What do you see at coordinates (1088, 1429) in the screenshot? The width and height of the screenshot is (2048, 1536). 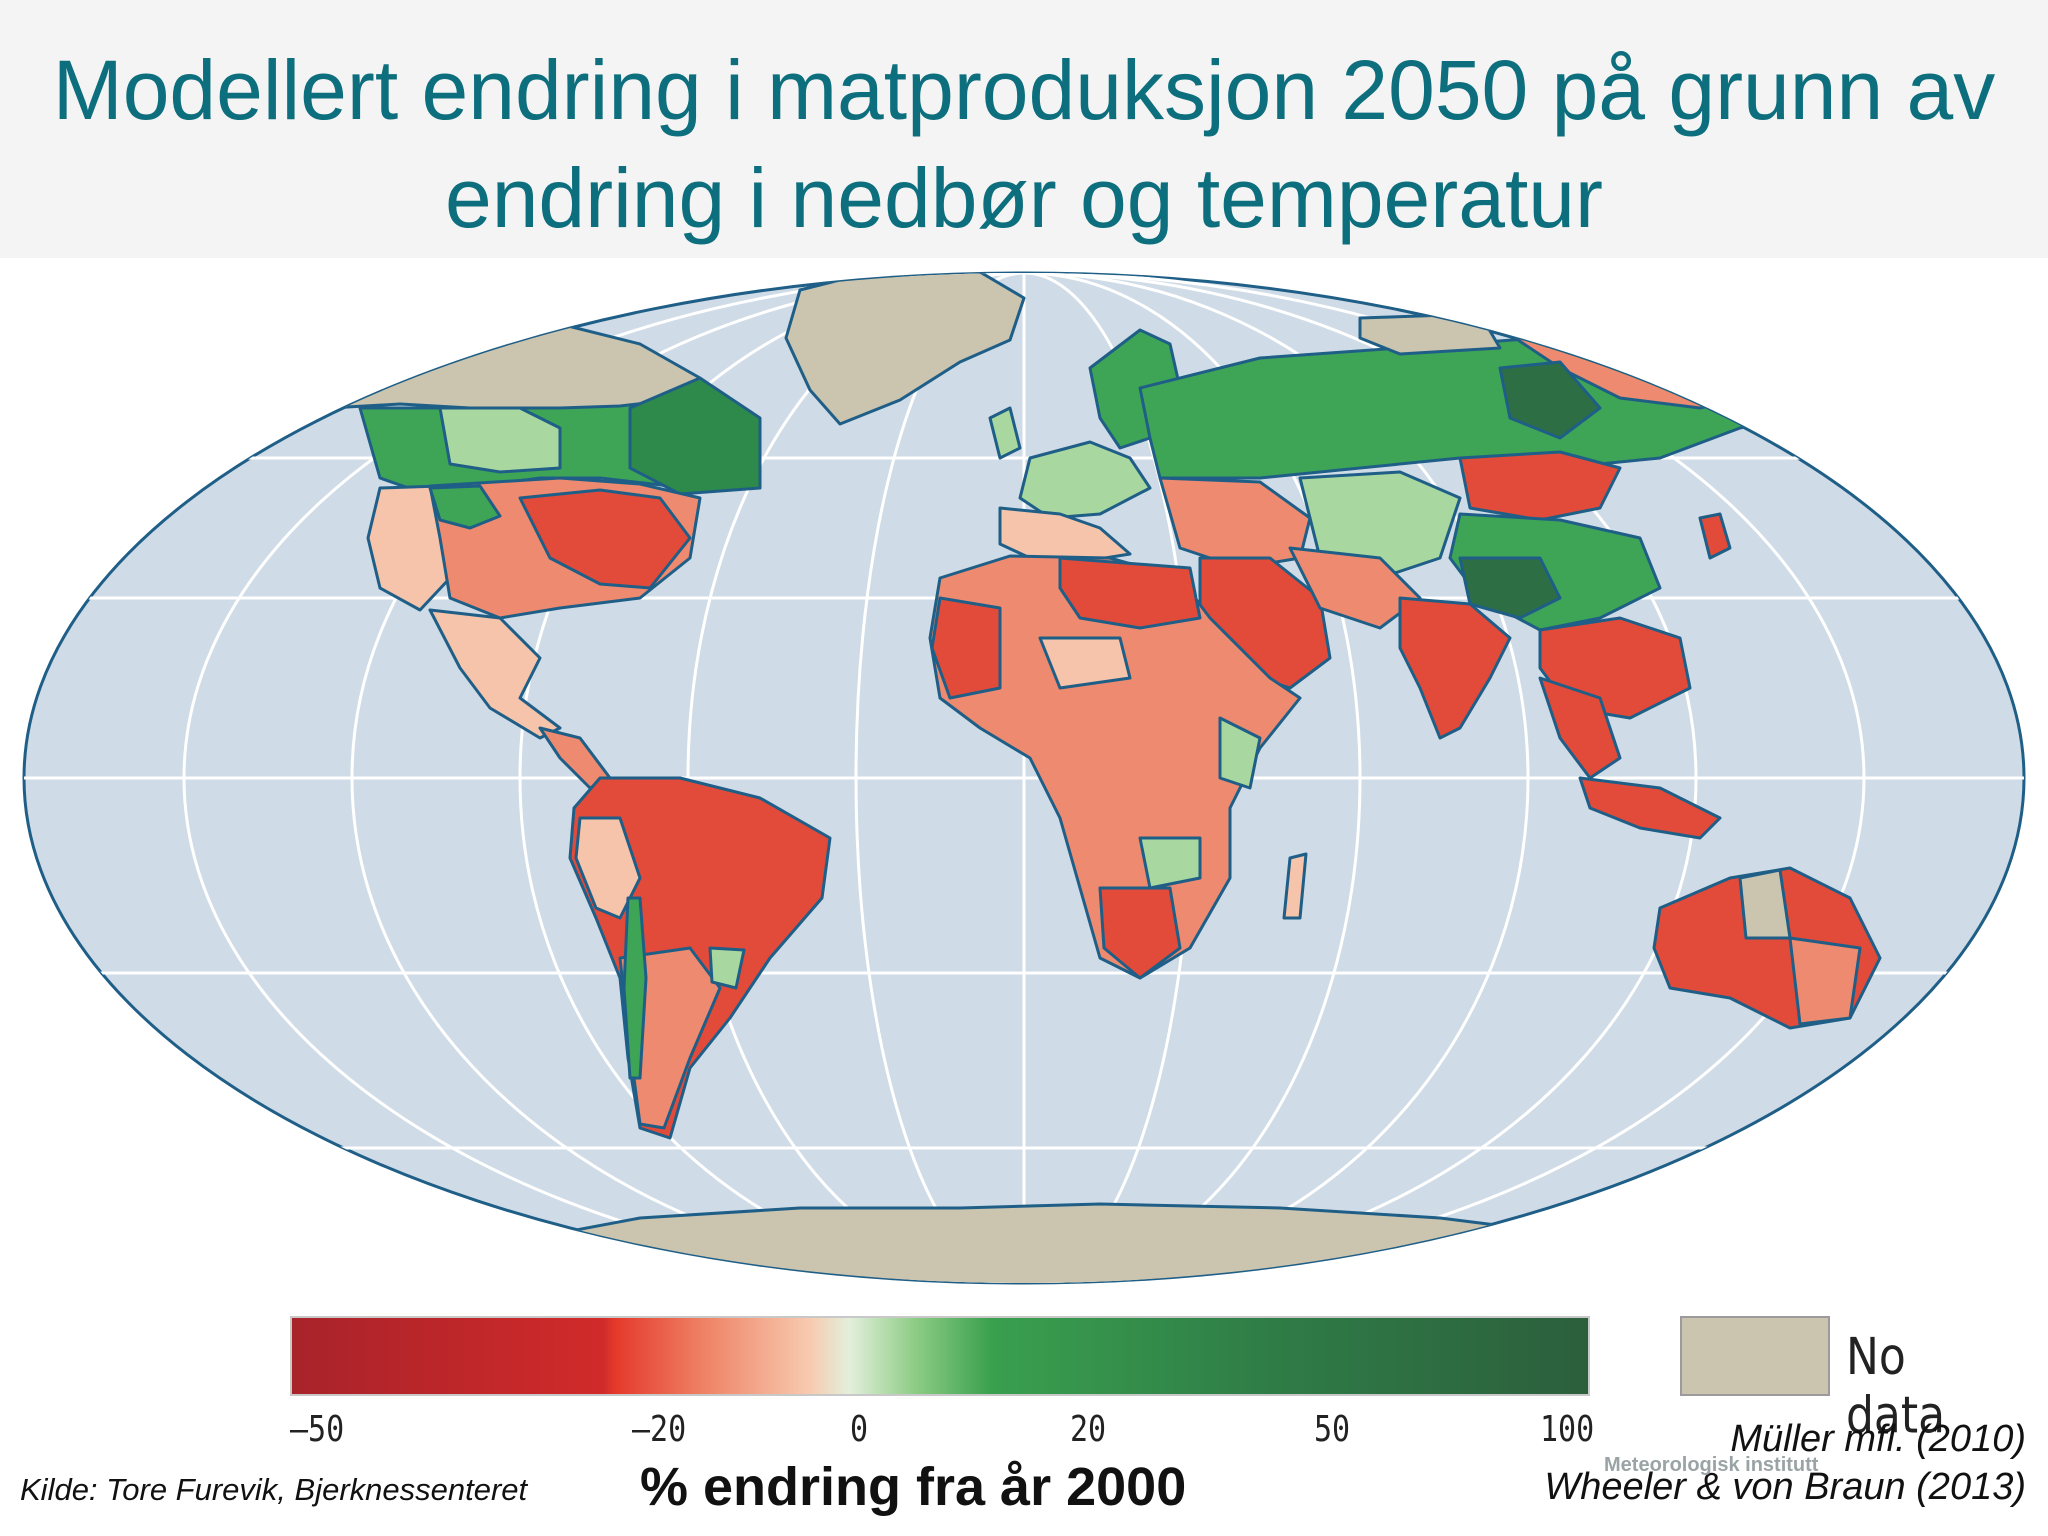 I see `tick-label: 20` at bounding box center [1088, 1429].